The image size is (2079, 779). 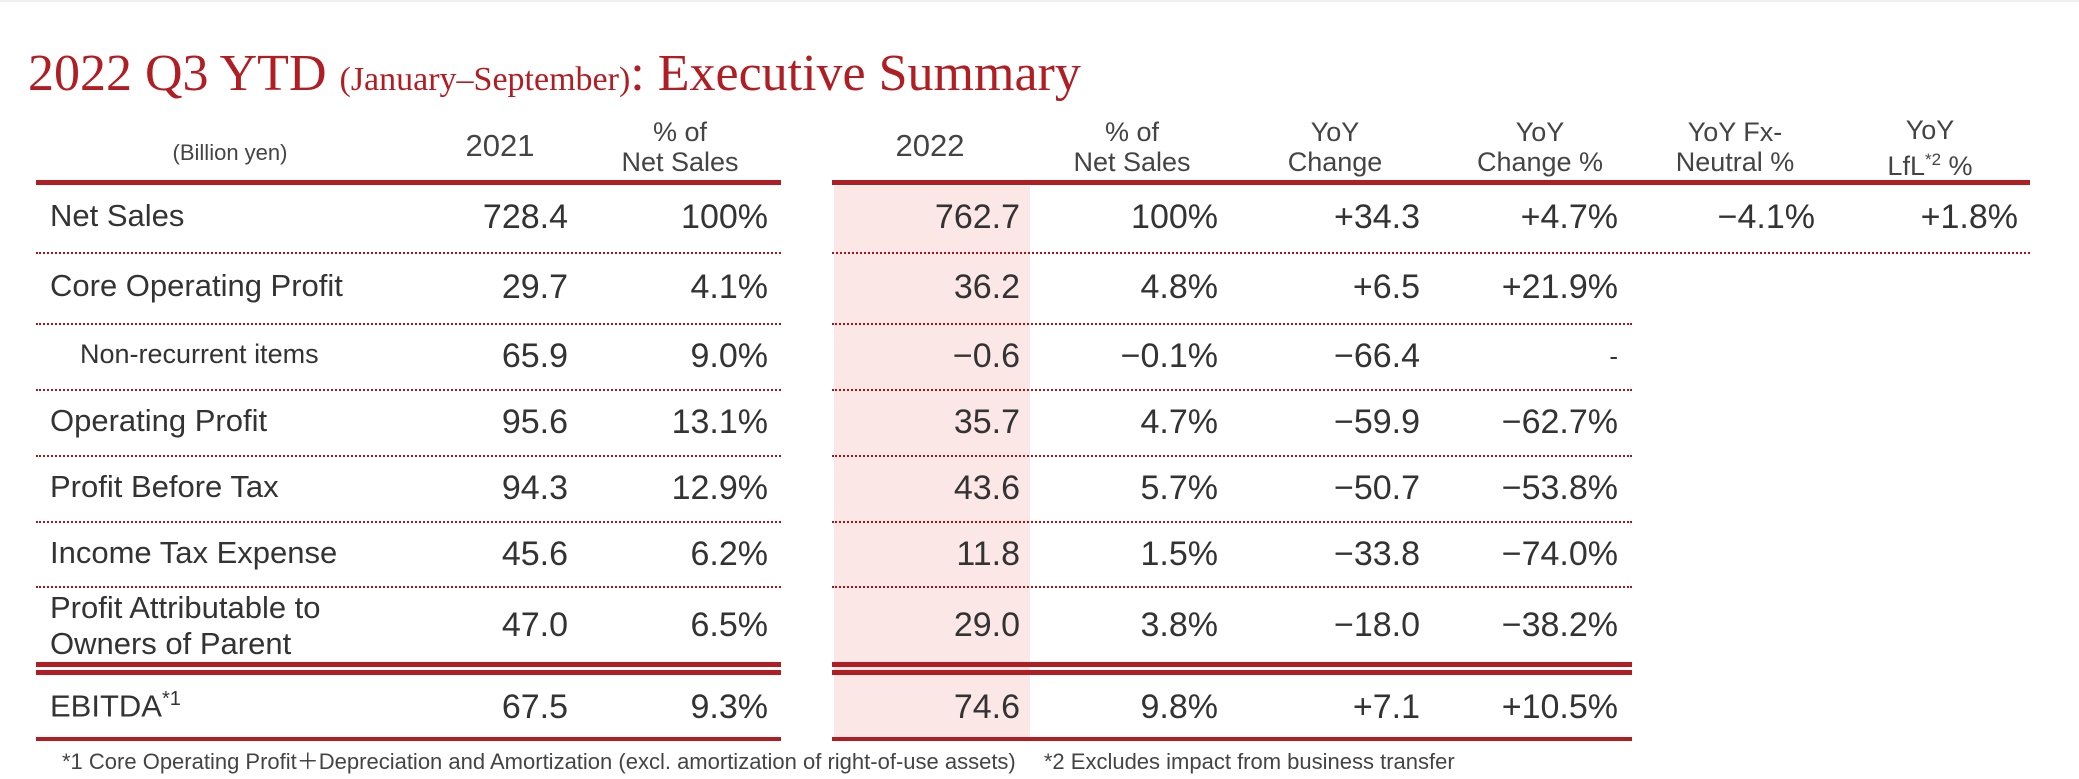 What do you see at coordinates (729, 356) in the screenshot?
I see `pct-2021: 9.0%` at bounding box center [729, 356].